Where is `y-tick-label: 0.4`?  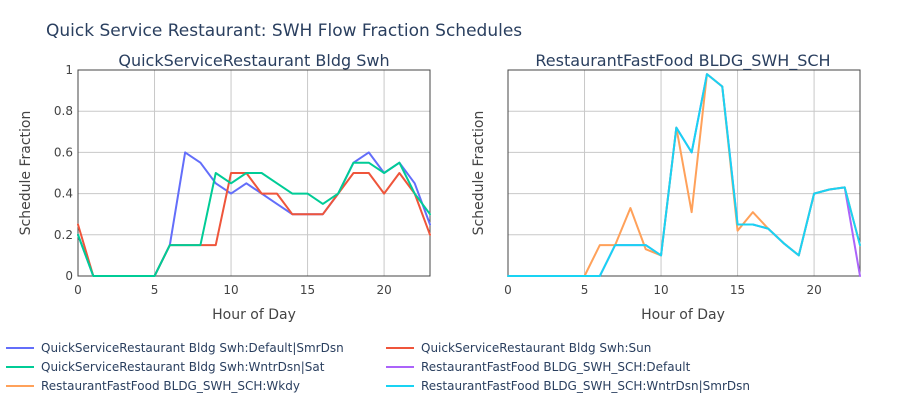
y-tick-label: 0.4 is located at coordinates (63, 194).